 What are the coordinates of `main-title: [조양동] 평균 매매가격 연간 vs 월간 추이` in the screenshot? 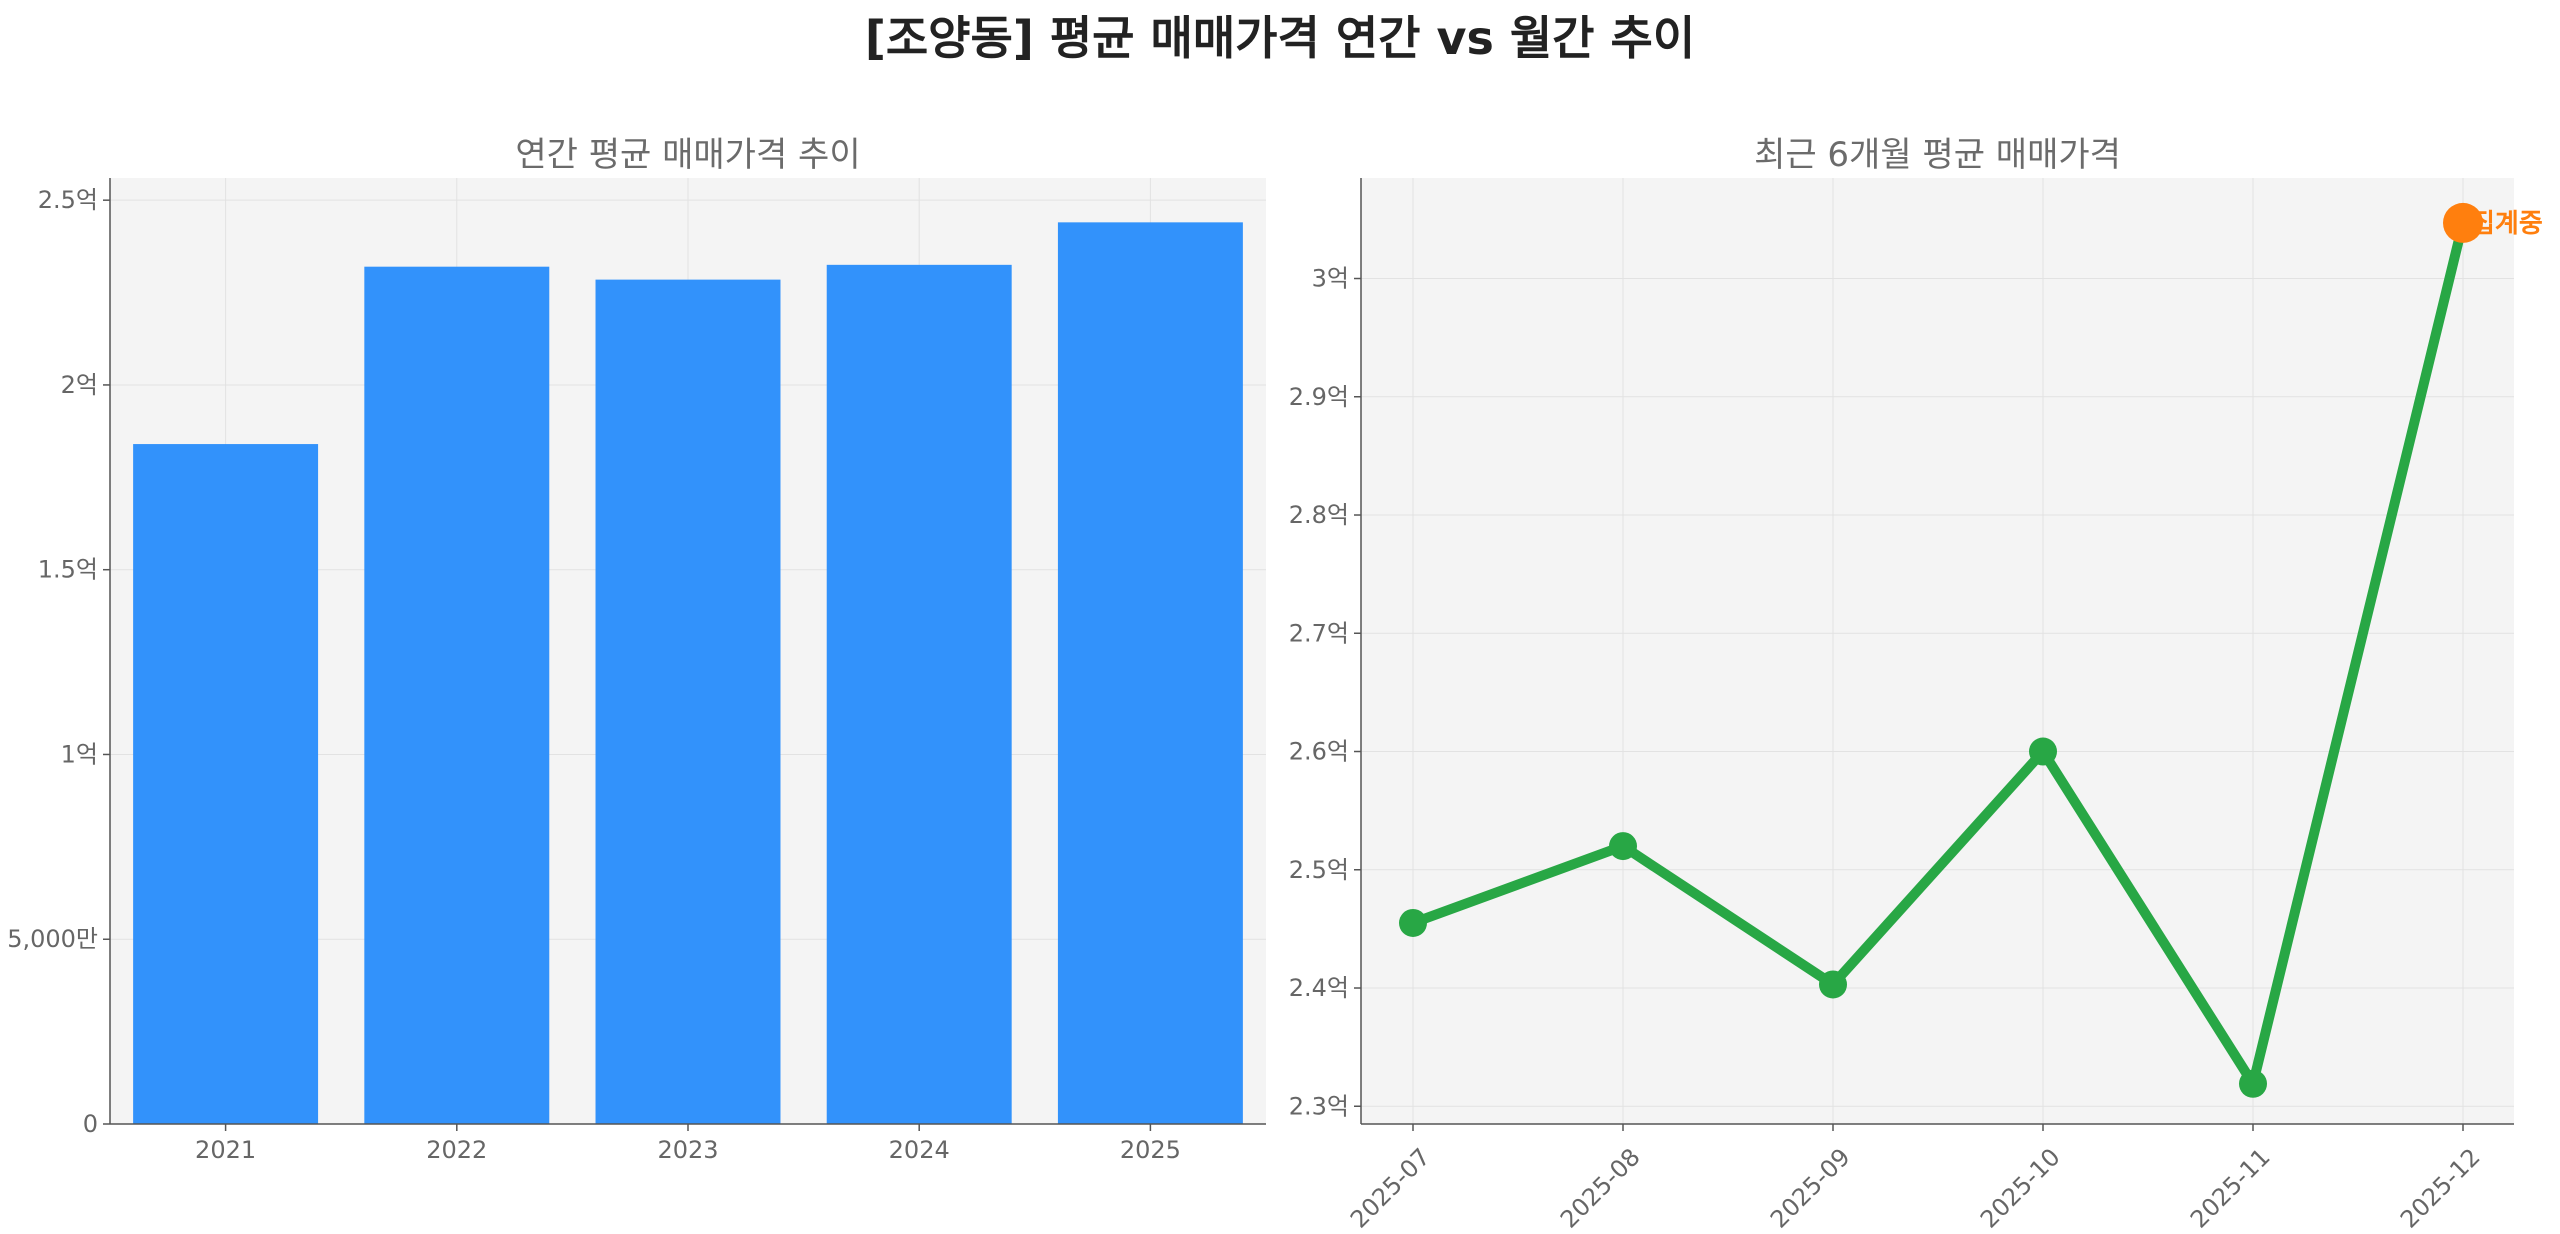 It's located at (1280, 38).